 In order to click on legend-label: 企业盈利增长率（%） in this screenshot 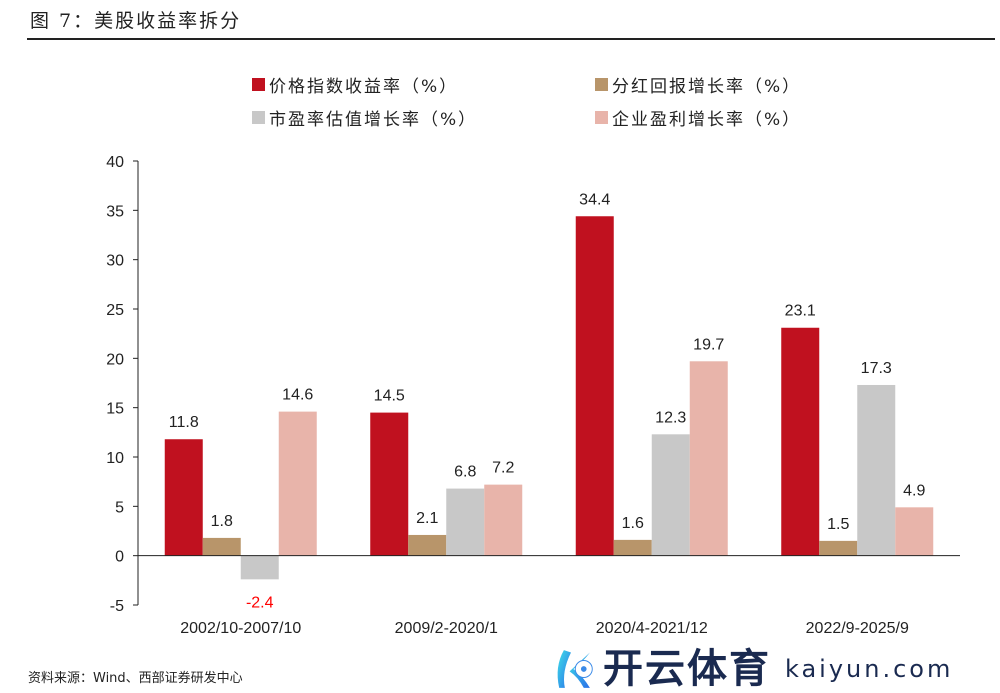, I will do `click(707, 120)`.